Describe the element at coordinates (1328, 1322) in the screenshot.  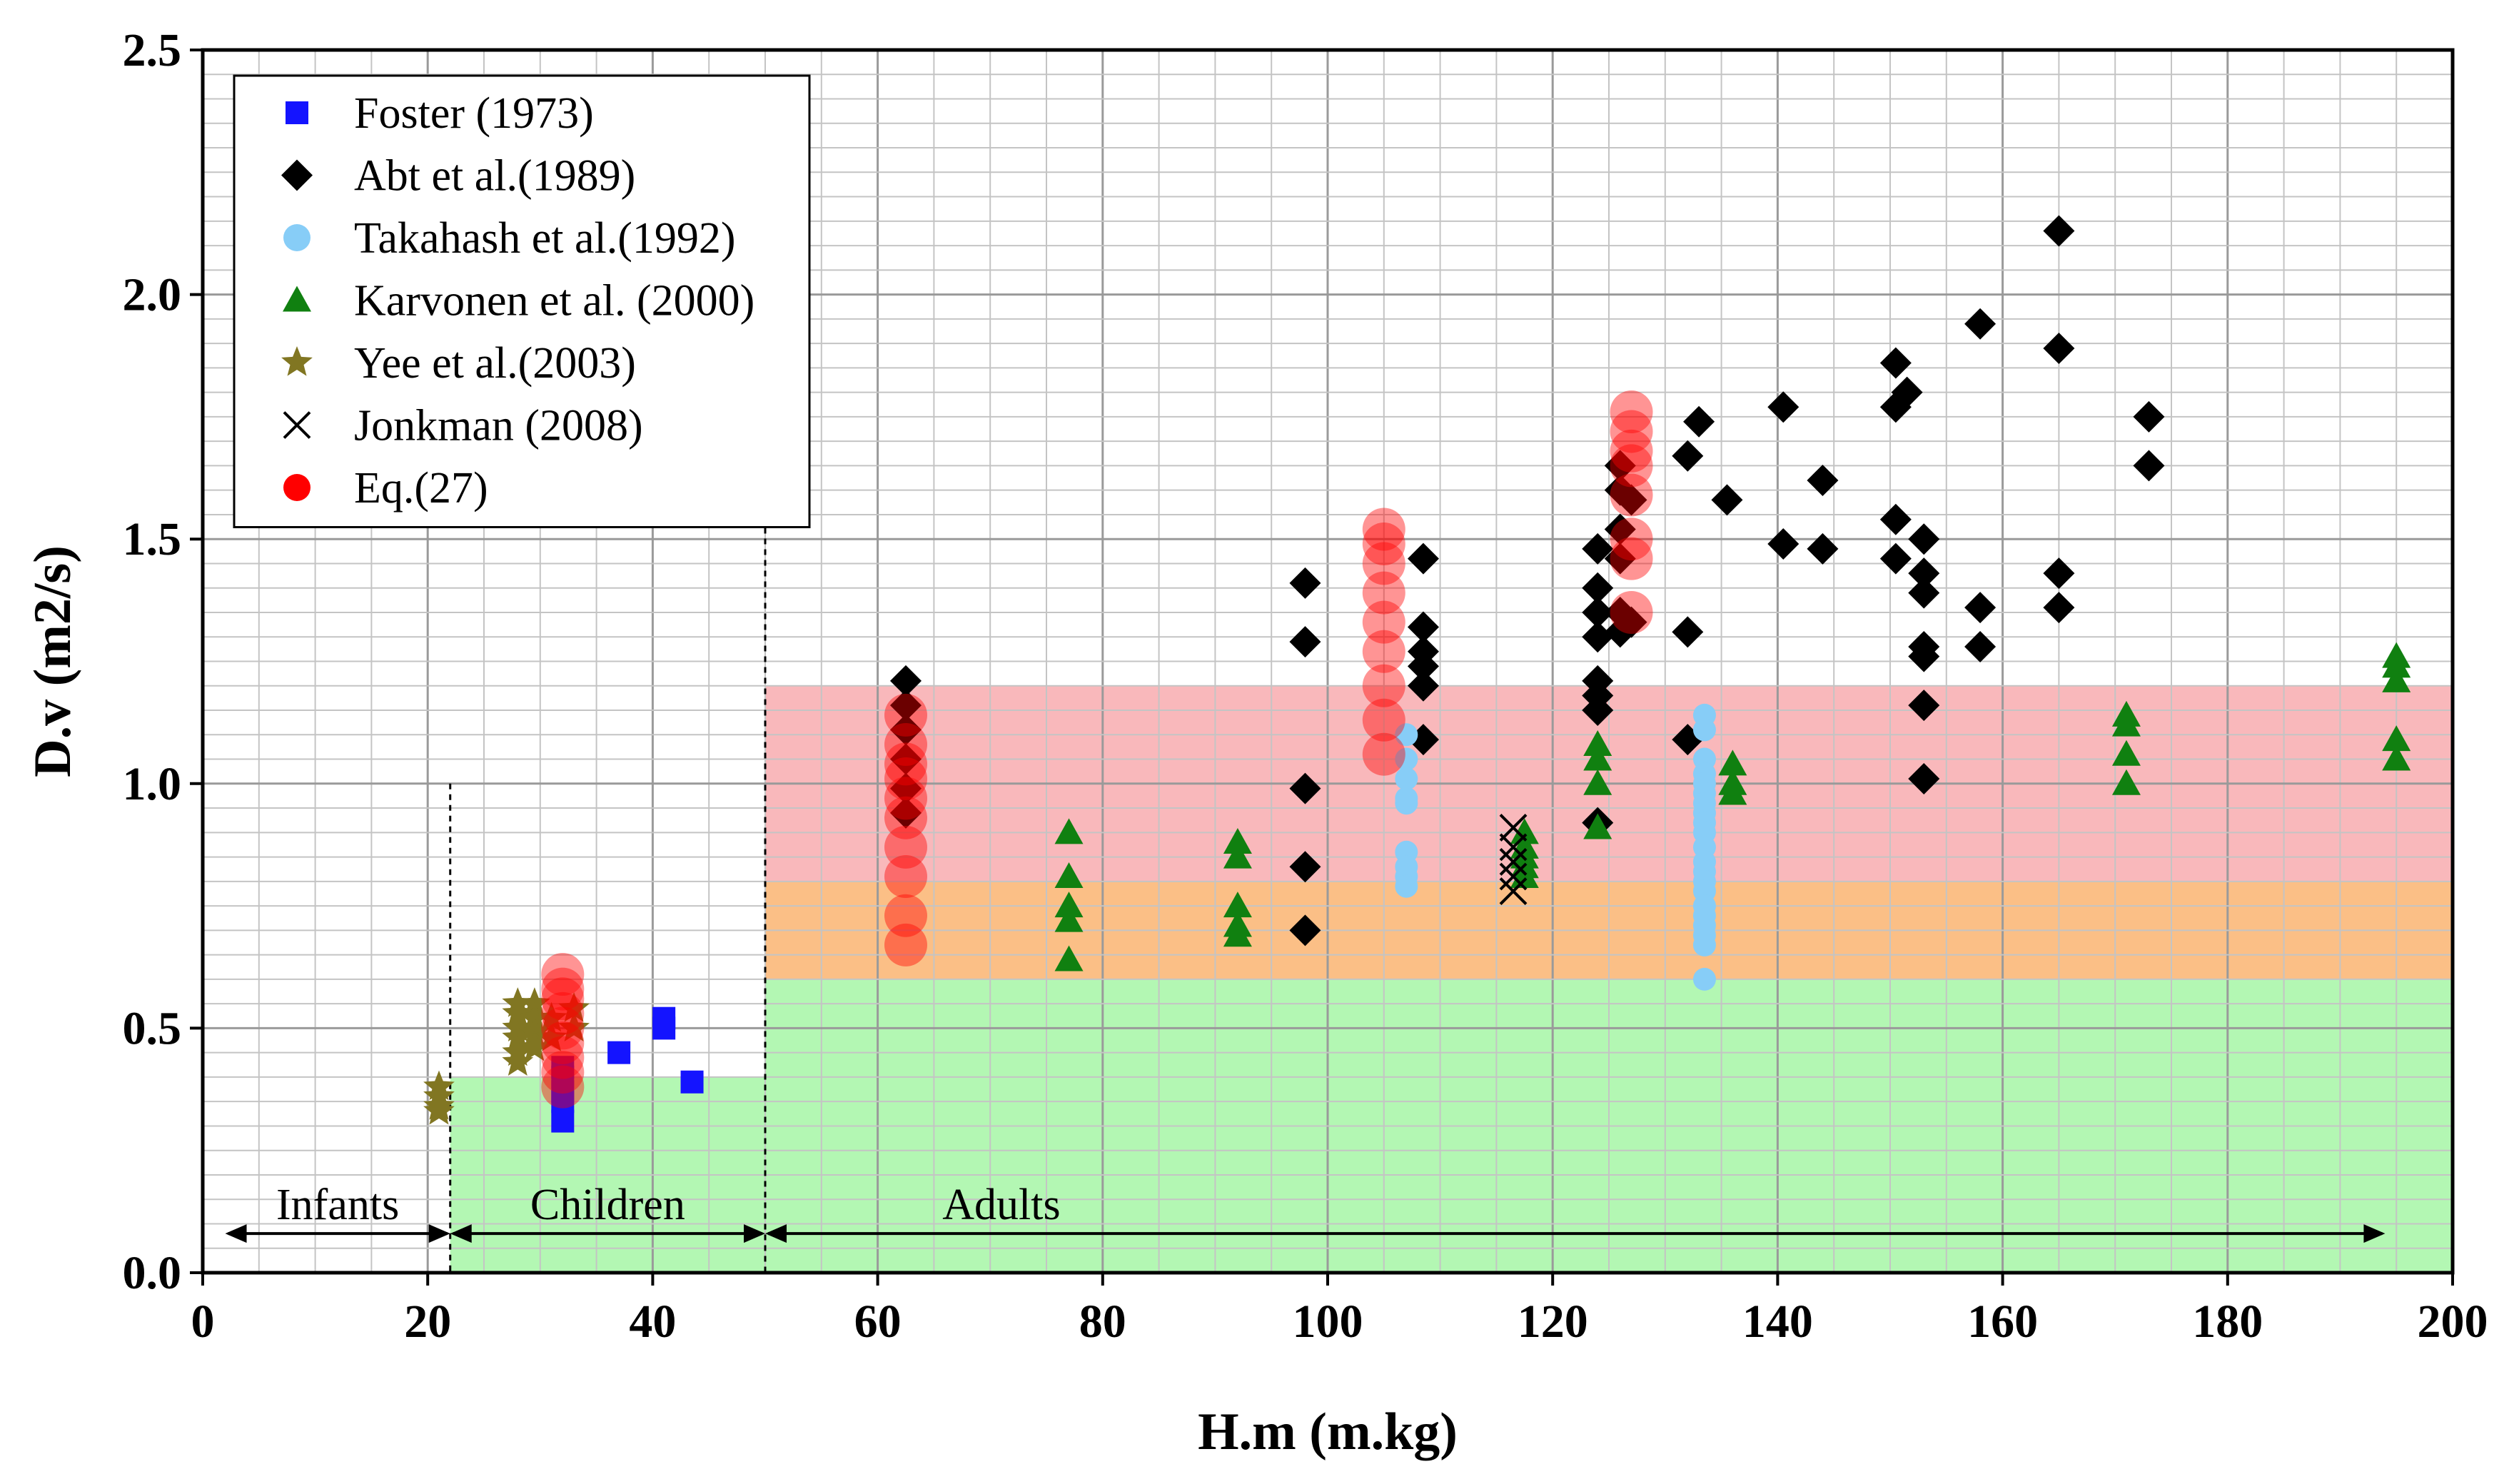
I see `x-tick-label: 100` at that location.